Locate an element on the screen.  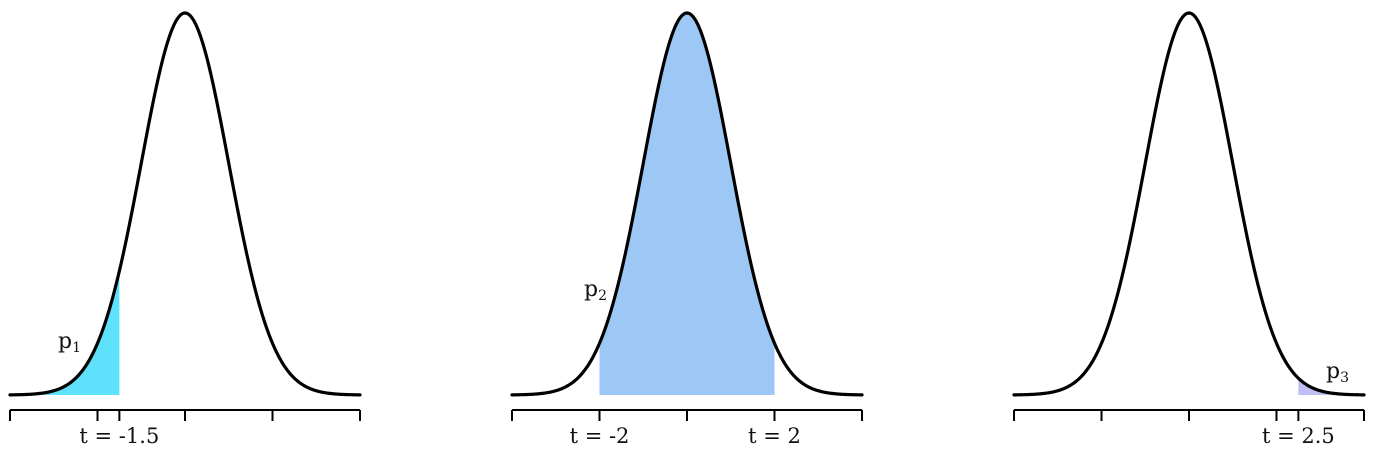
region-label-p2: p2 is located at coordinates (595, 290).